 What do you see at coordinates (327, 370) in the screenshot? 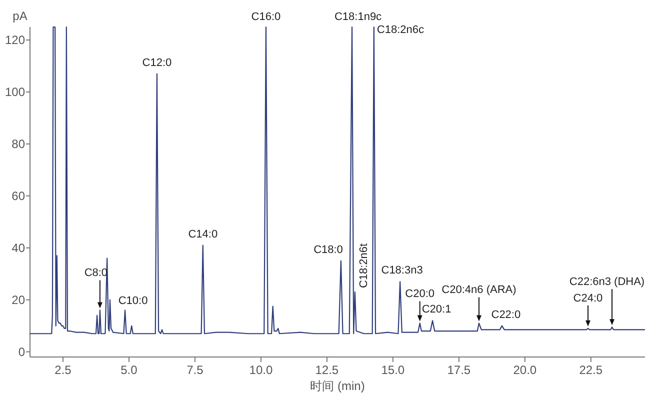
I see `x-tick-label: 12.5` at bounding box center [327, 370].